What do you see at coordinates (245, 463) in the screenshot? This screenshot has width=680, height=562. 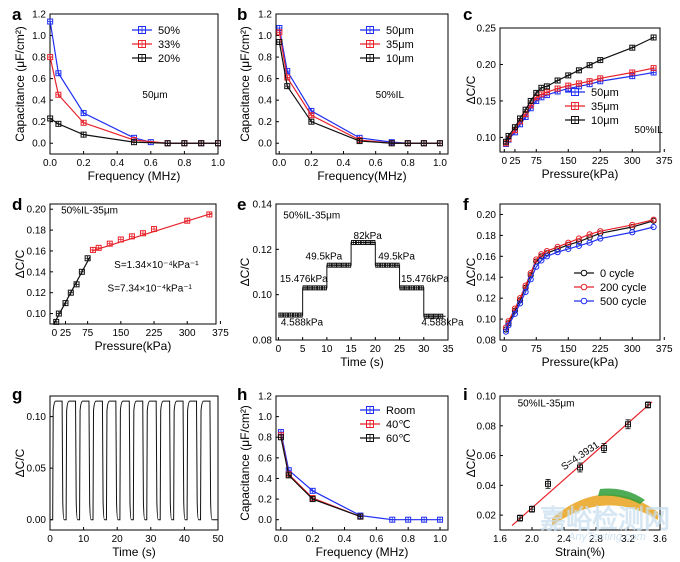 I see `y-axis-label: Capacitance (μF/cm²)` at bounding box center [245, 463].